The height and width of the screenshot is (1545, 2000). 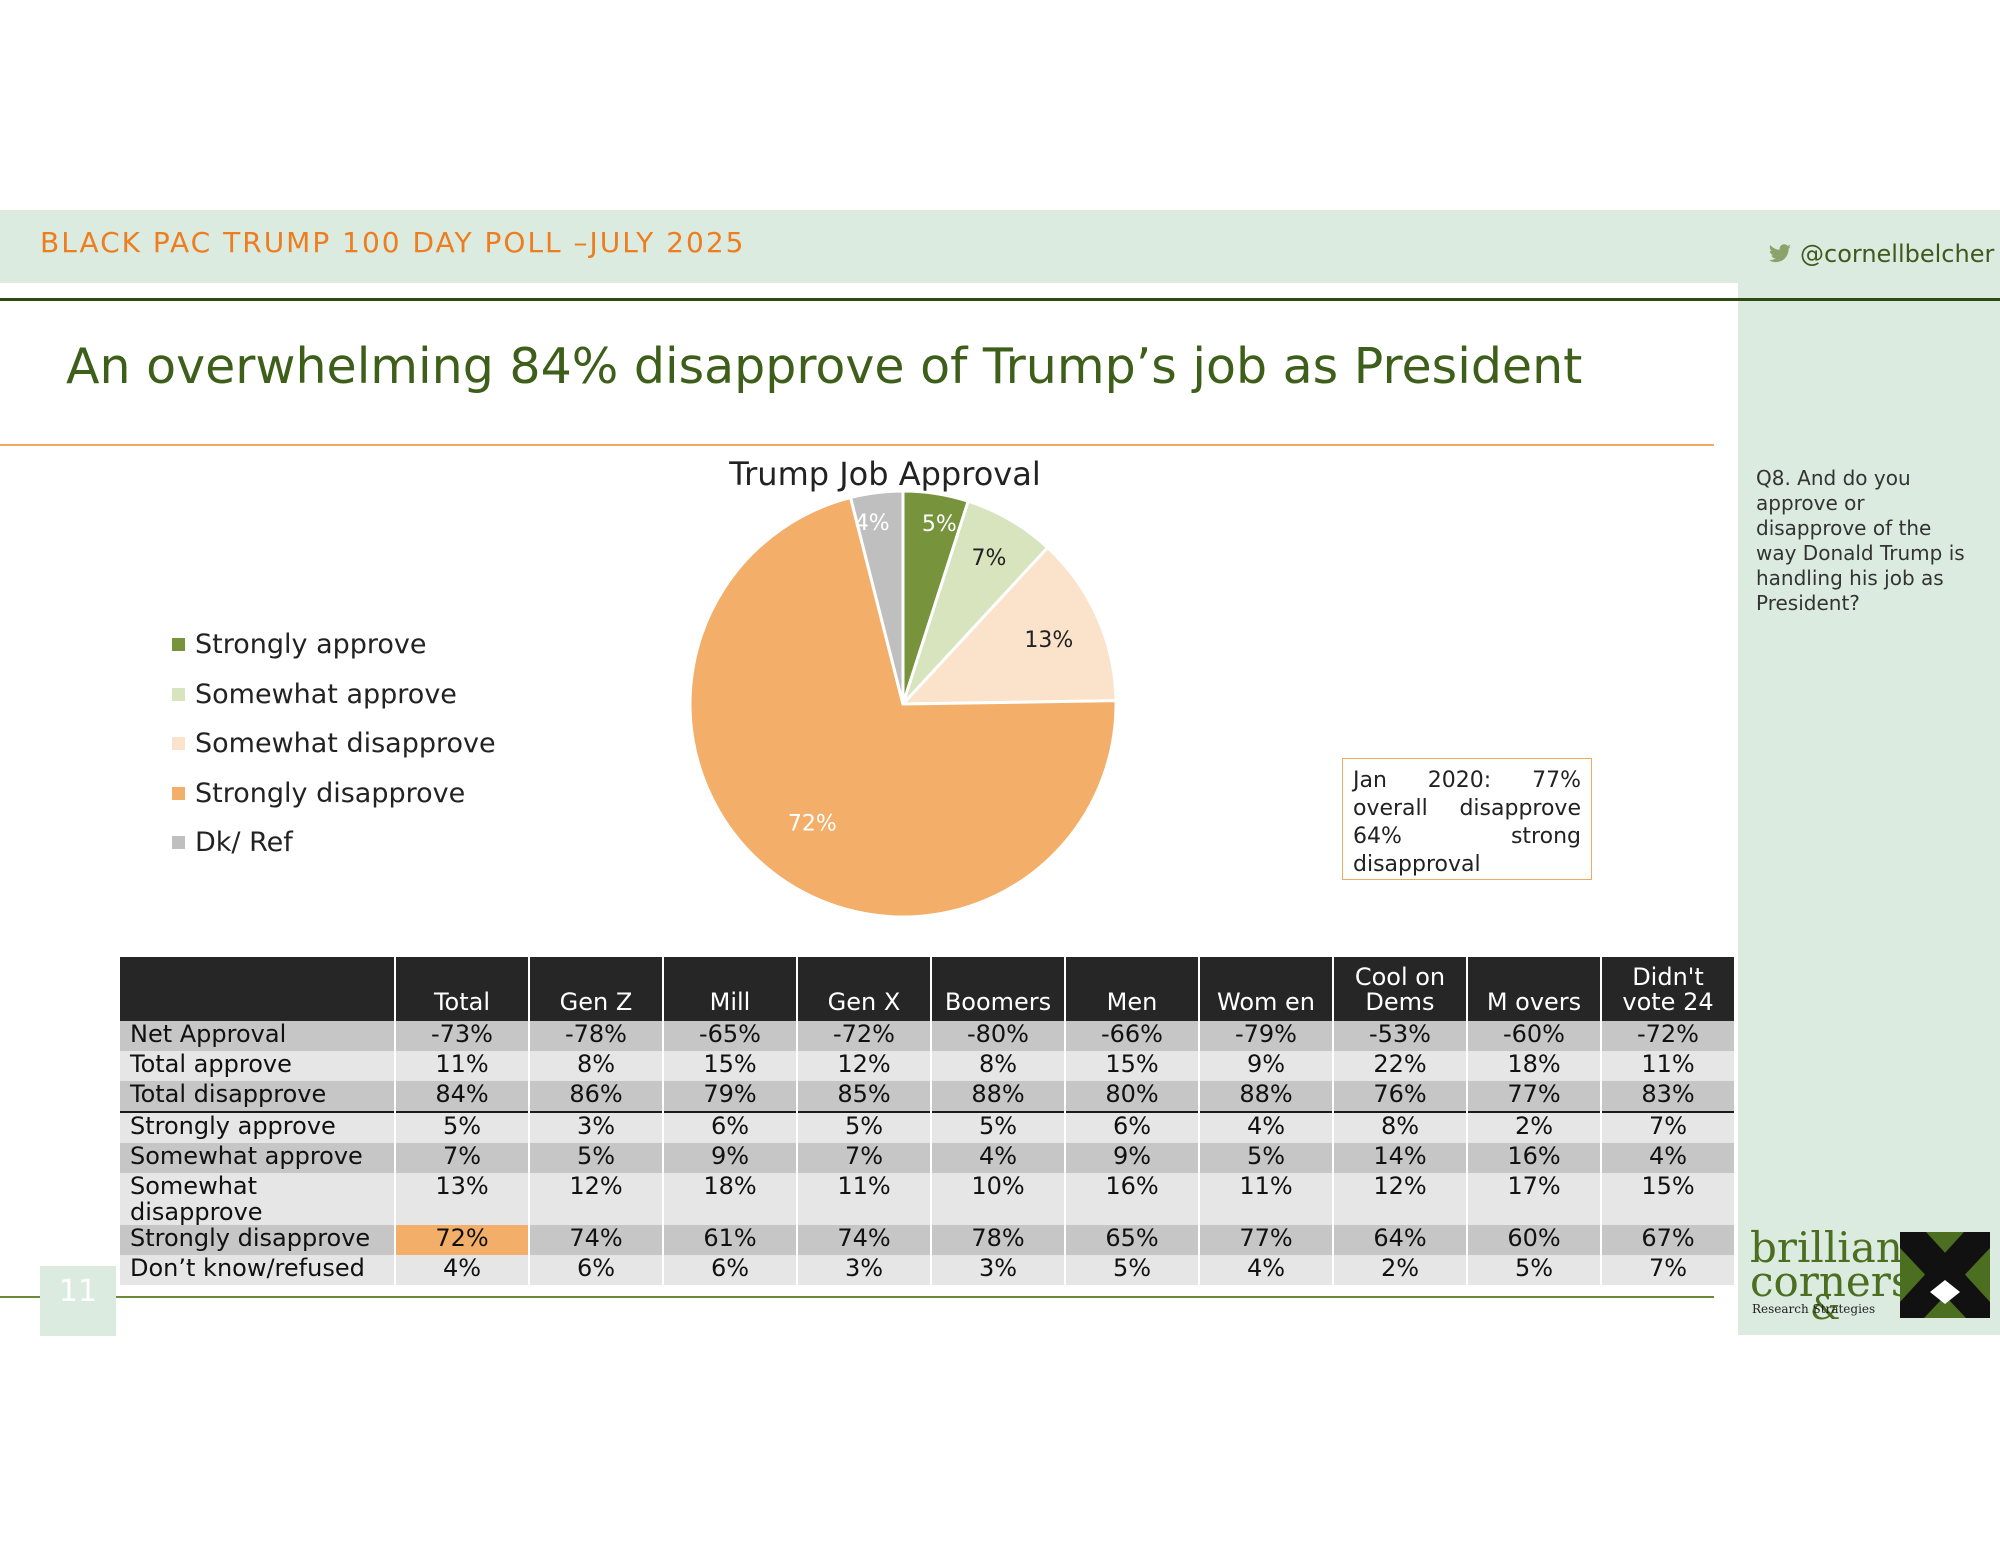 What do you see at coordinates (857, 445) in the screenshot?
I see `title-divider` at bounding box center [857, 445].